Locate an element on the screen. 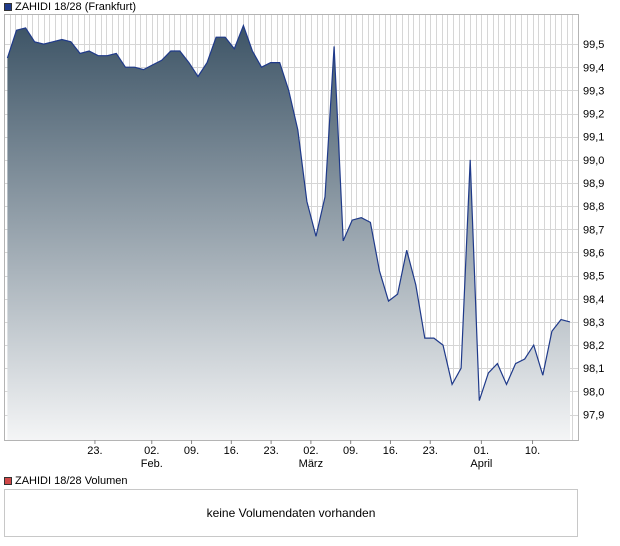  volume-empty-message: keine Volumendaten vorhanden is located at coordinates (291, 513).